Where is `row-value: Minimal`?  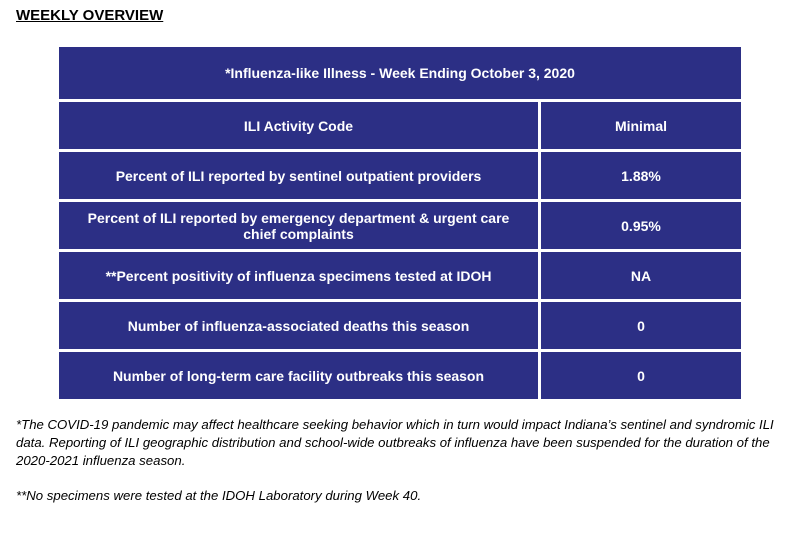
row-value: Minimal is located at coordinates (641, 125).